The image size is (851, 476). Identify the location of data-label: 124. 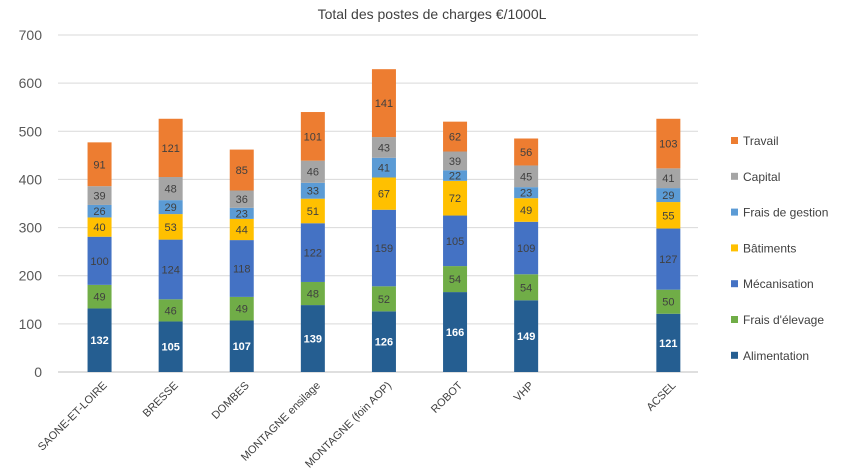
(170, 270).